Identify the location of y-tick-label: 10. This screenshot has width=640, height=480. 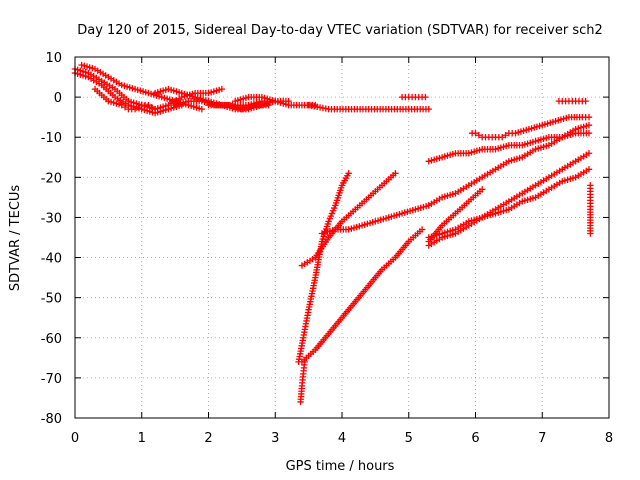
(53, 58).